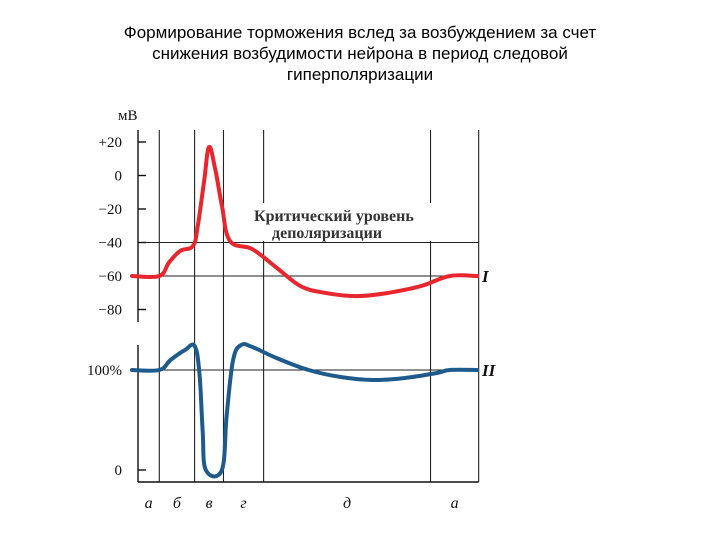 This screenshot has height=540, width=720. Describe the element at coordinates (110, 244) in the screenshot. I see `y-tick-label: −40` at that location.